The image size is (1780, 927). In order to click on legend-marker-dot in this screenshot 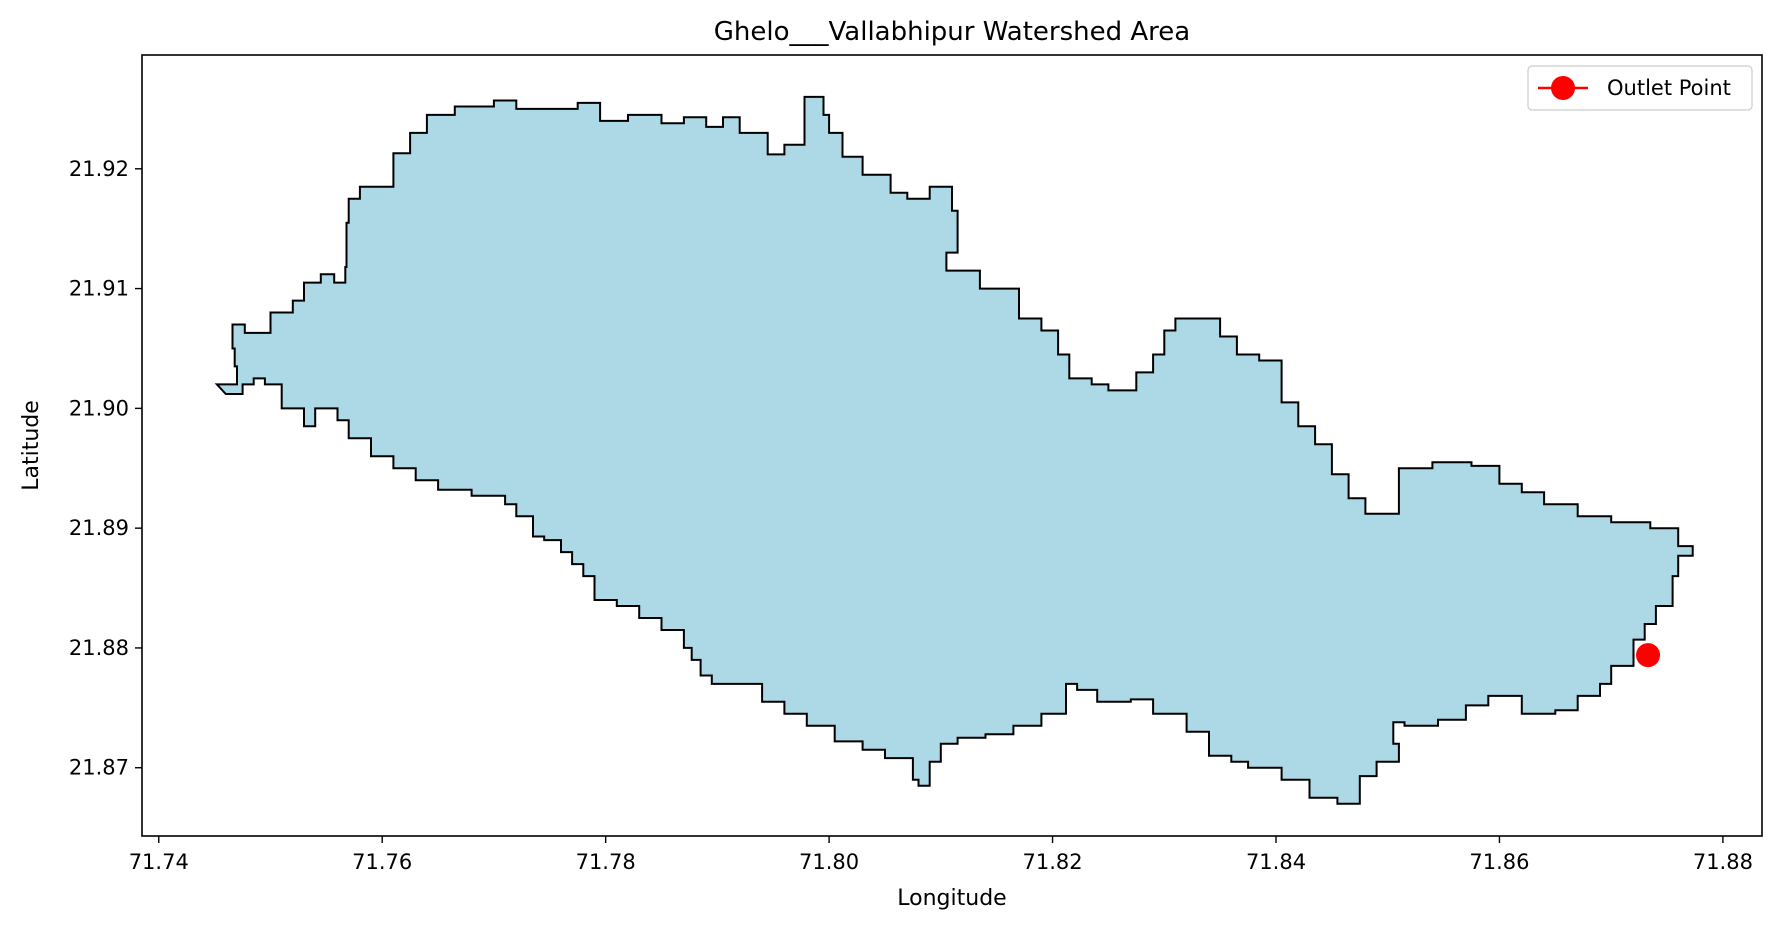, I will do `click(1563, 88)`.